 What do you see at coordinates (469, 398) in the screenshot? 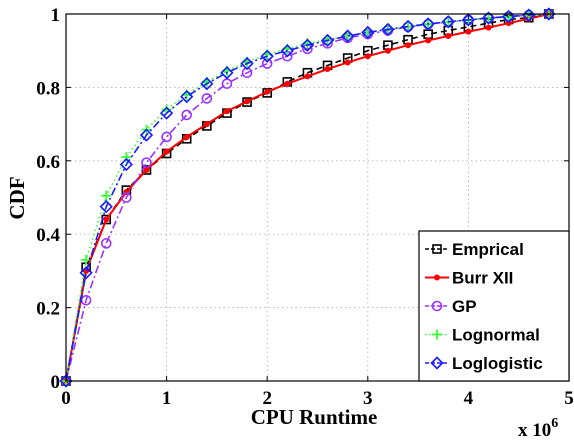
I see `x-tick-label: 4` at bounding box center [469, 398].